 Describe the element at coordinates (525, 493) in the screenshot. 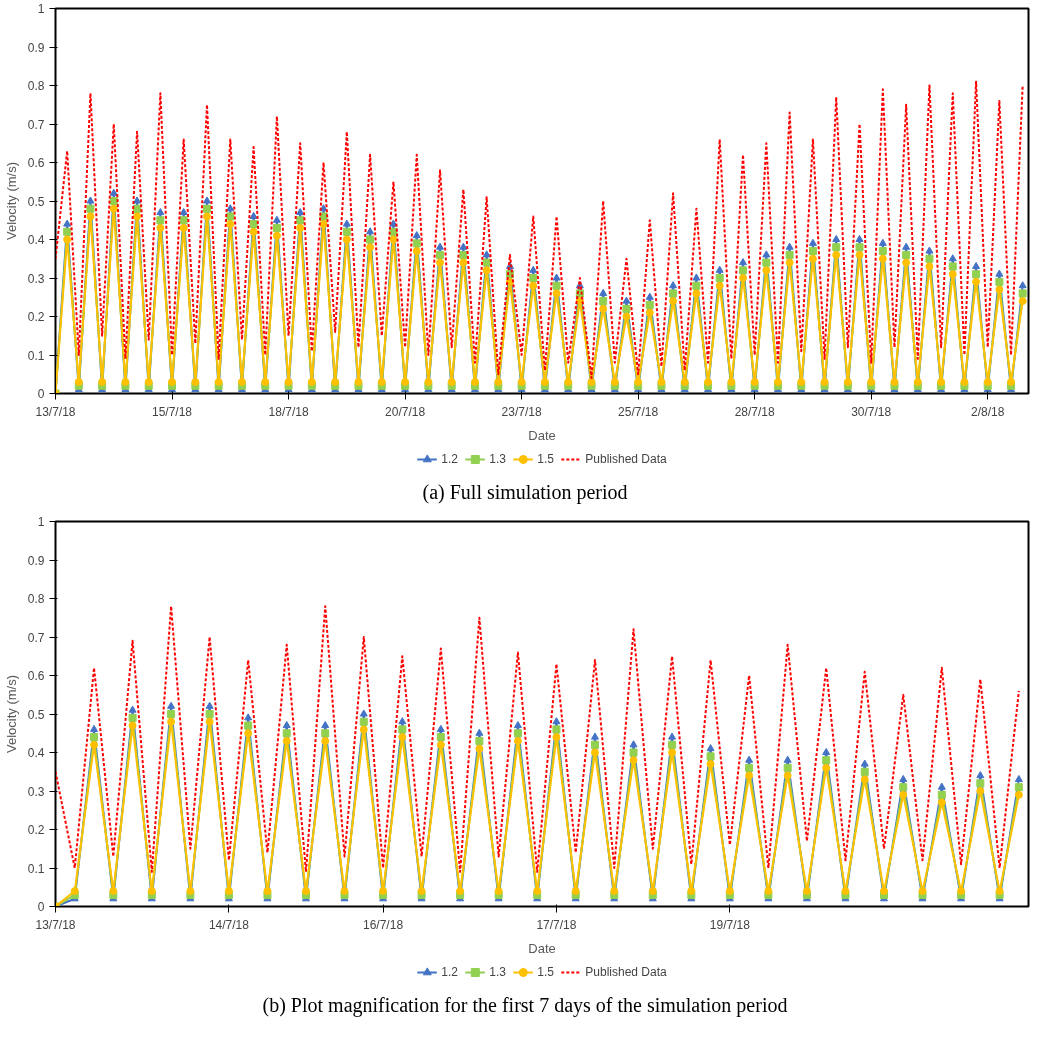

I see `text: (a) Full simulation period` at that location.